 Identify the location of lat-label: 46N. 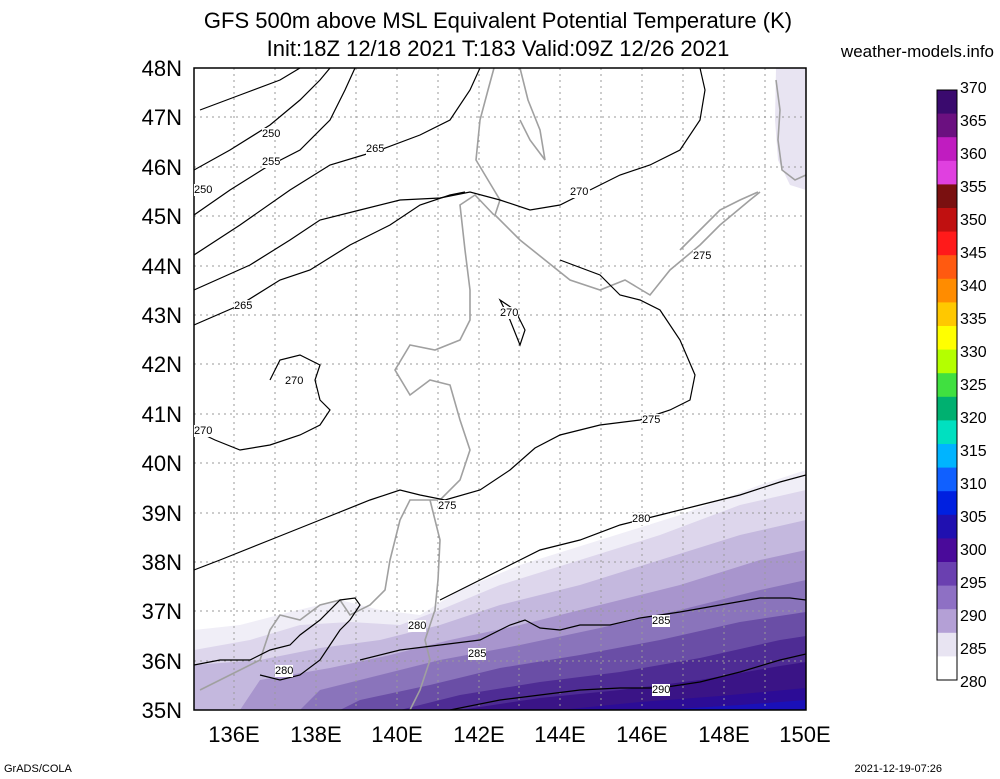
(161, 167).